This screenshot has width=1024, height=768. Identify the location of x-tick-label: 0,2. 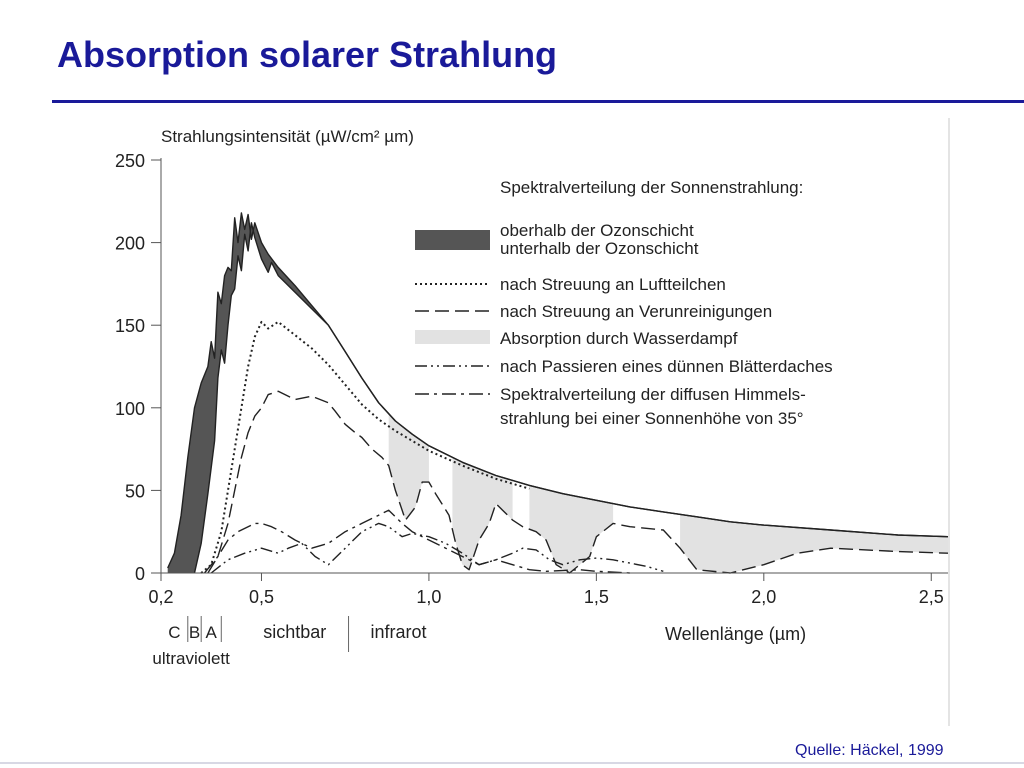
(160, 597).